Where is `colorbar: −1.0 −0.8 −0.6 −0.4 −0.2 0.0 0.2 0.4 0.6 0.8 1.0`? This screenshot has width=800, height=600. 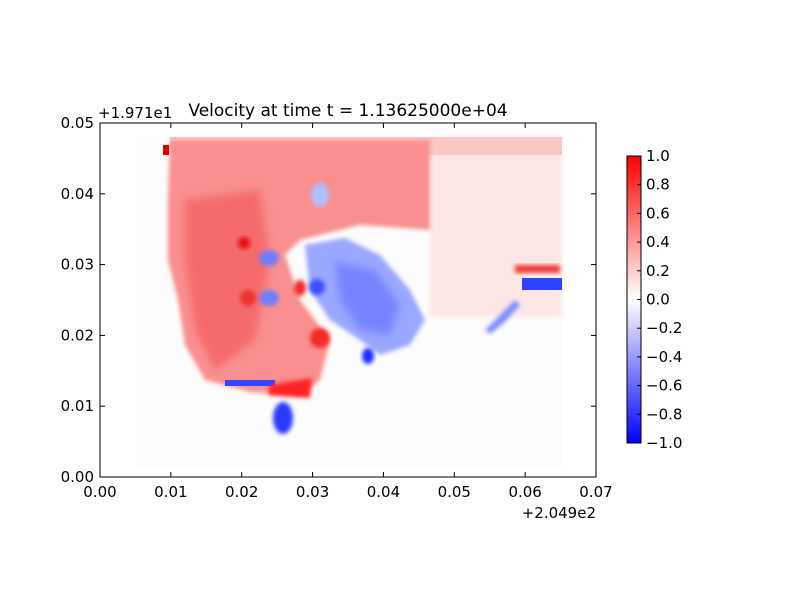
colorbar: −1.0 −0.8 −0.6 −0.4 −0.2 0.0 0.2 0.4 0.6 0.8 1.0 is located at coordinates (654, 299).